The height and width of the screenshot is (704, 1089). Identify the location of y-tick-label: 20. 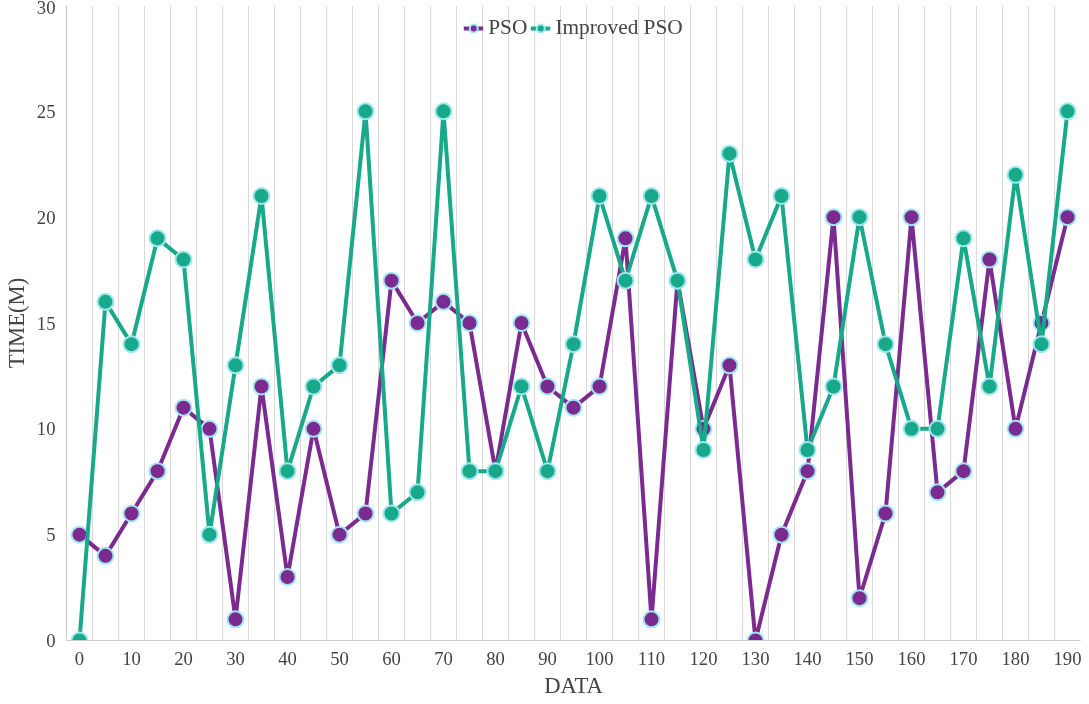
(46, 217).